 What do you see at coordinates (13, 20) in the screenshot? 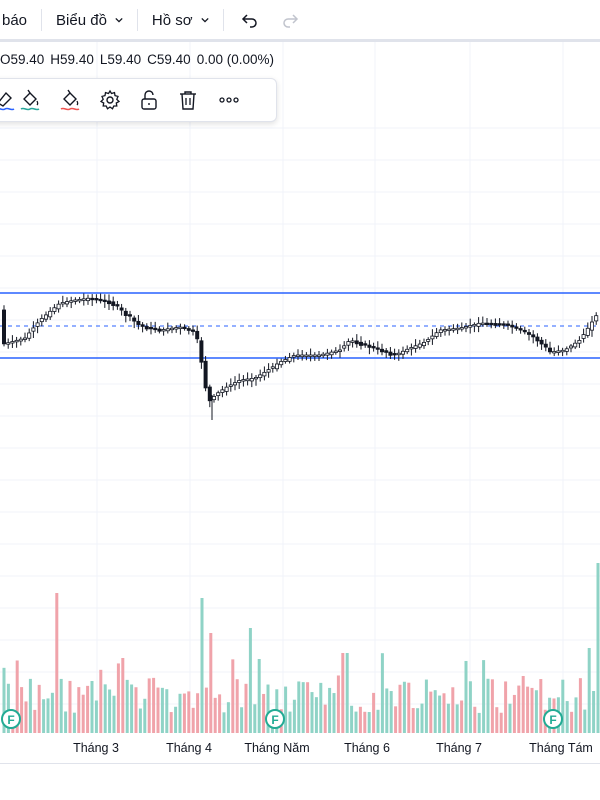
I see `alert-menu: báo` at bounding box center [13, 20].